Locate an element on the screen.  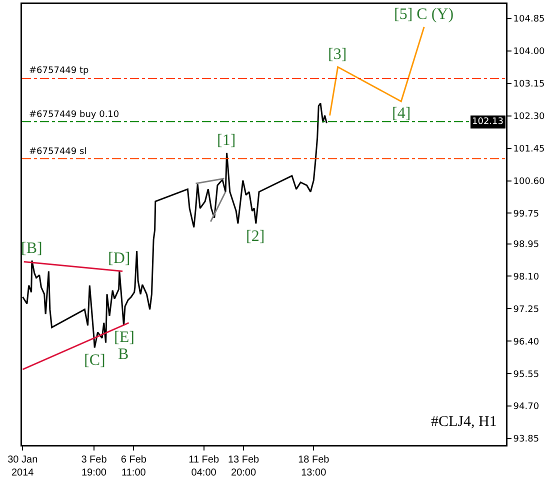
annotation: [D] is located at coordinates (119, 258).